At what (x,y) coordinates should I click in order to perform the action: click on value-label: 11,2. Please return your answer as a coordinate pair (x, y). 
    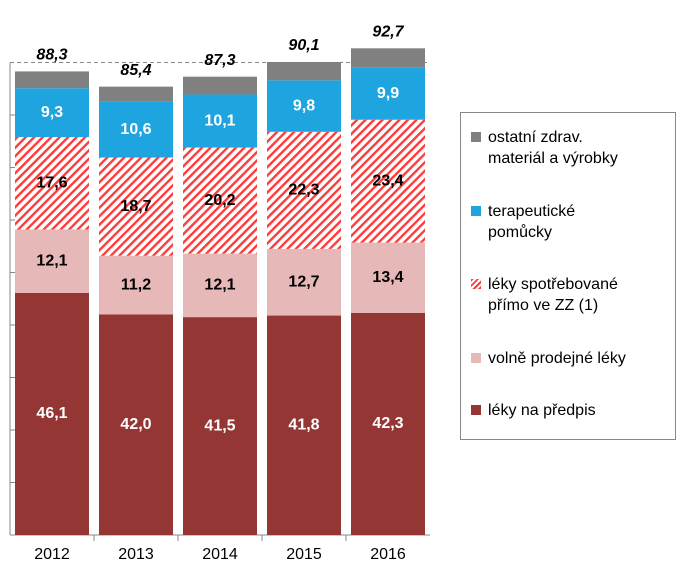
    Looking at the image, I should click on (136, 284).